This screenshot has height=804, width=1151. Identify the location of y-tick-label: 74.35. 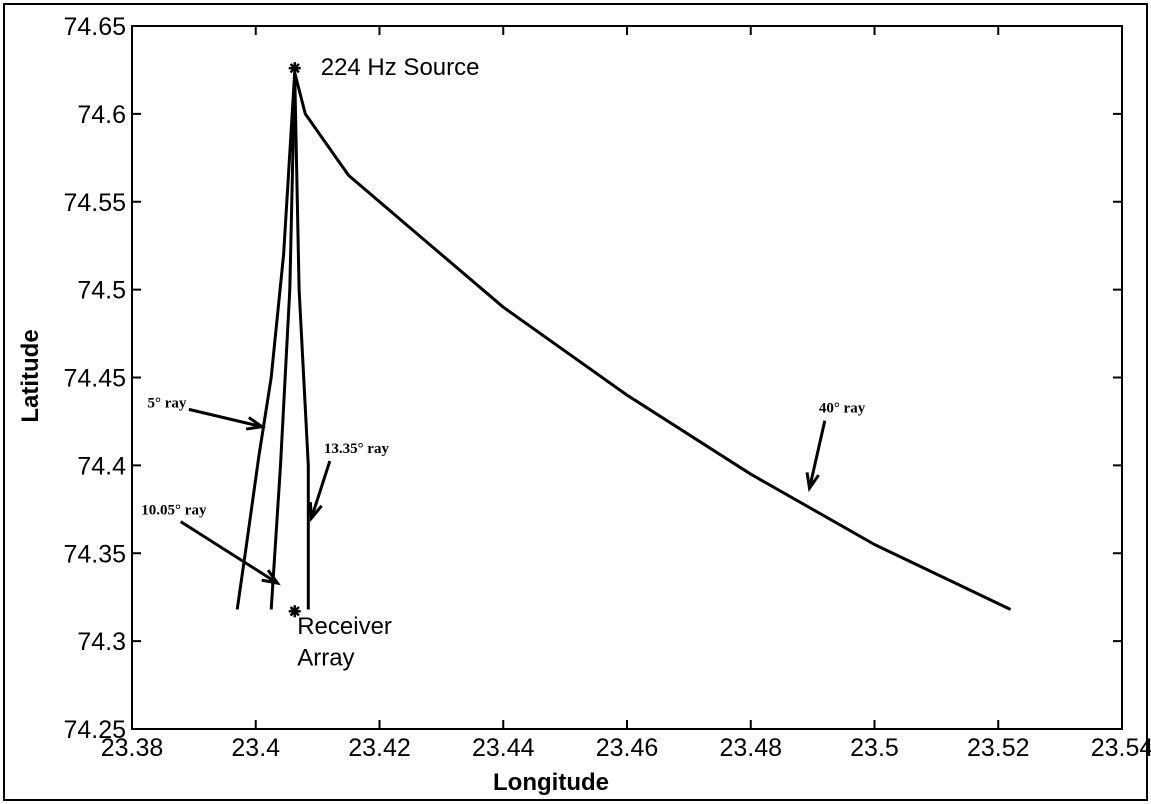
(94, 554).